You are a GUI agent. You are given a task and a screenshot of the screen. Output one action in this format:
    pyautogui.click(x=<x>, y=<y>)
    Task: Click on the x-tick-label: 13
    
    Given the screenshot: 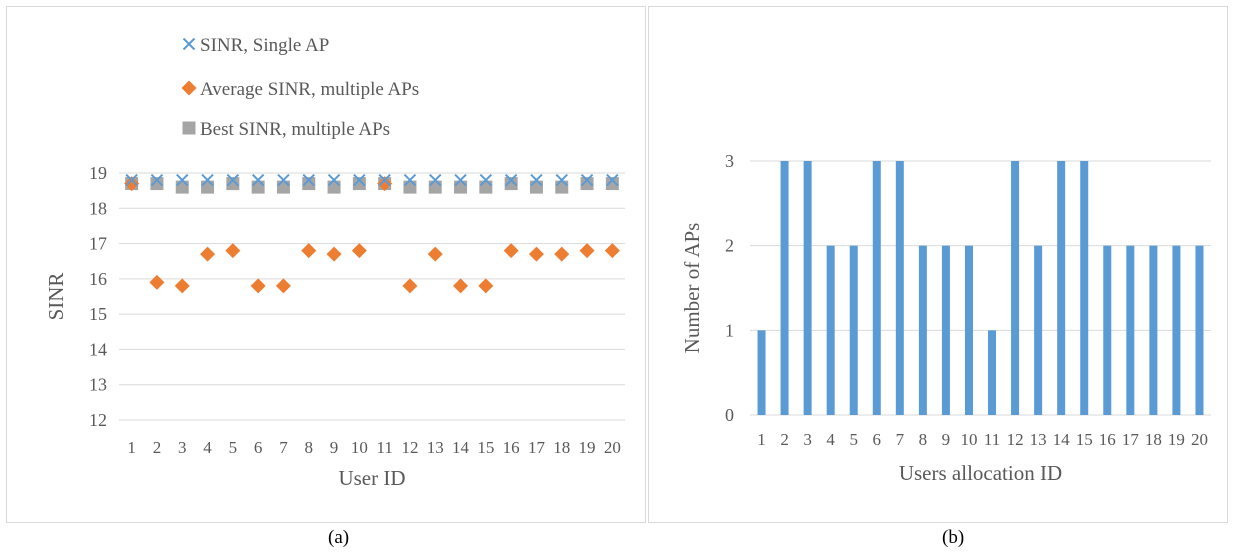 What is the action you would take?
    pyautogui.click(x=1038, y=439)
    